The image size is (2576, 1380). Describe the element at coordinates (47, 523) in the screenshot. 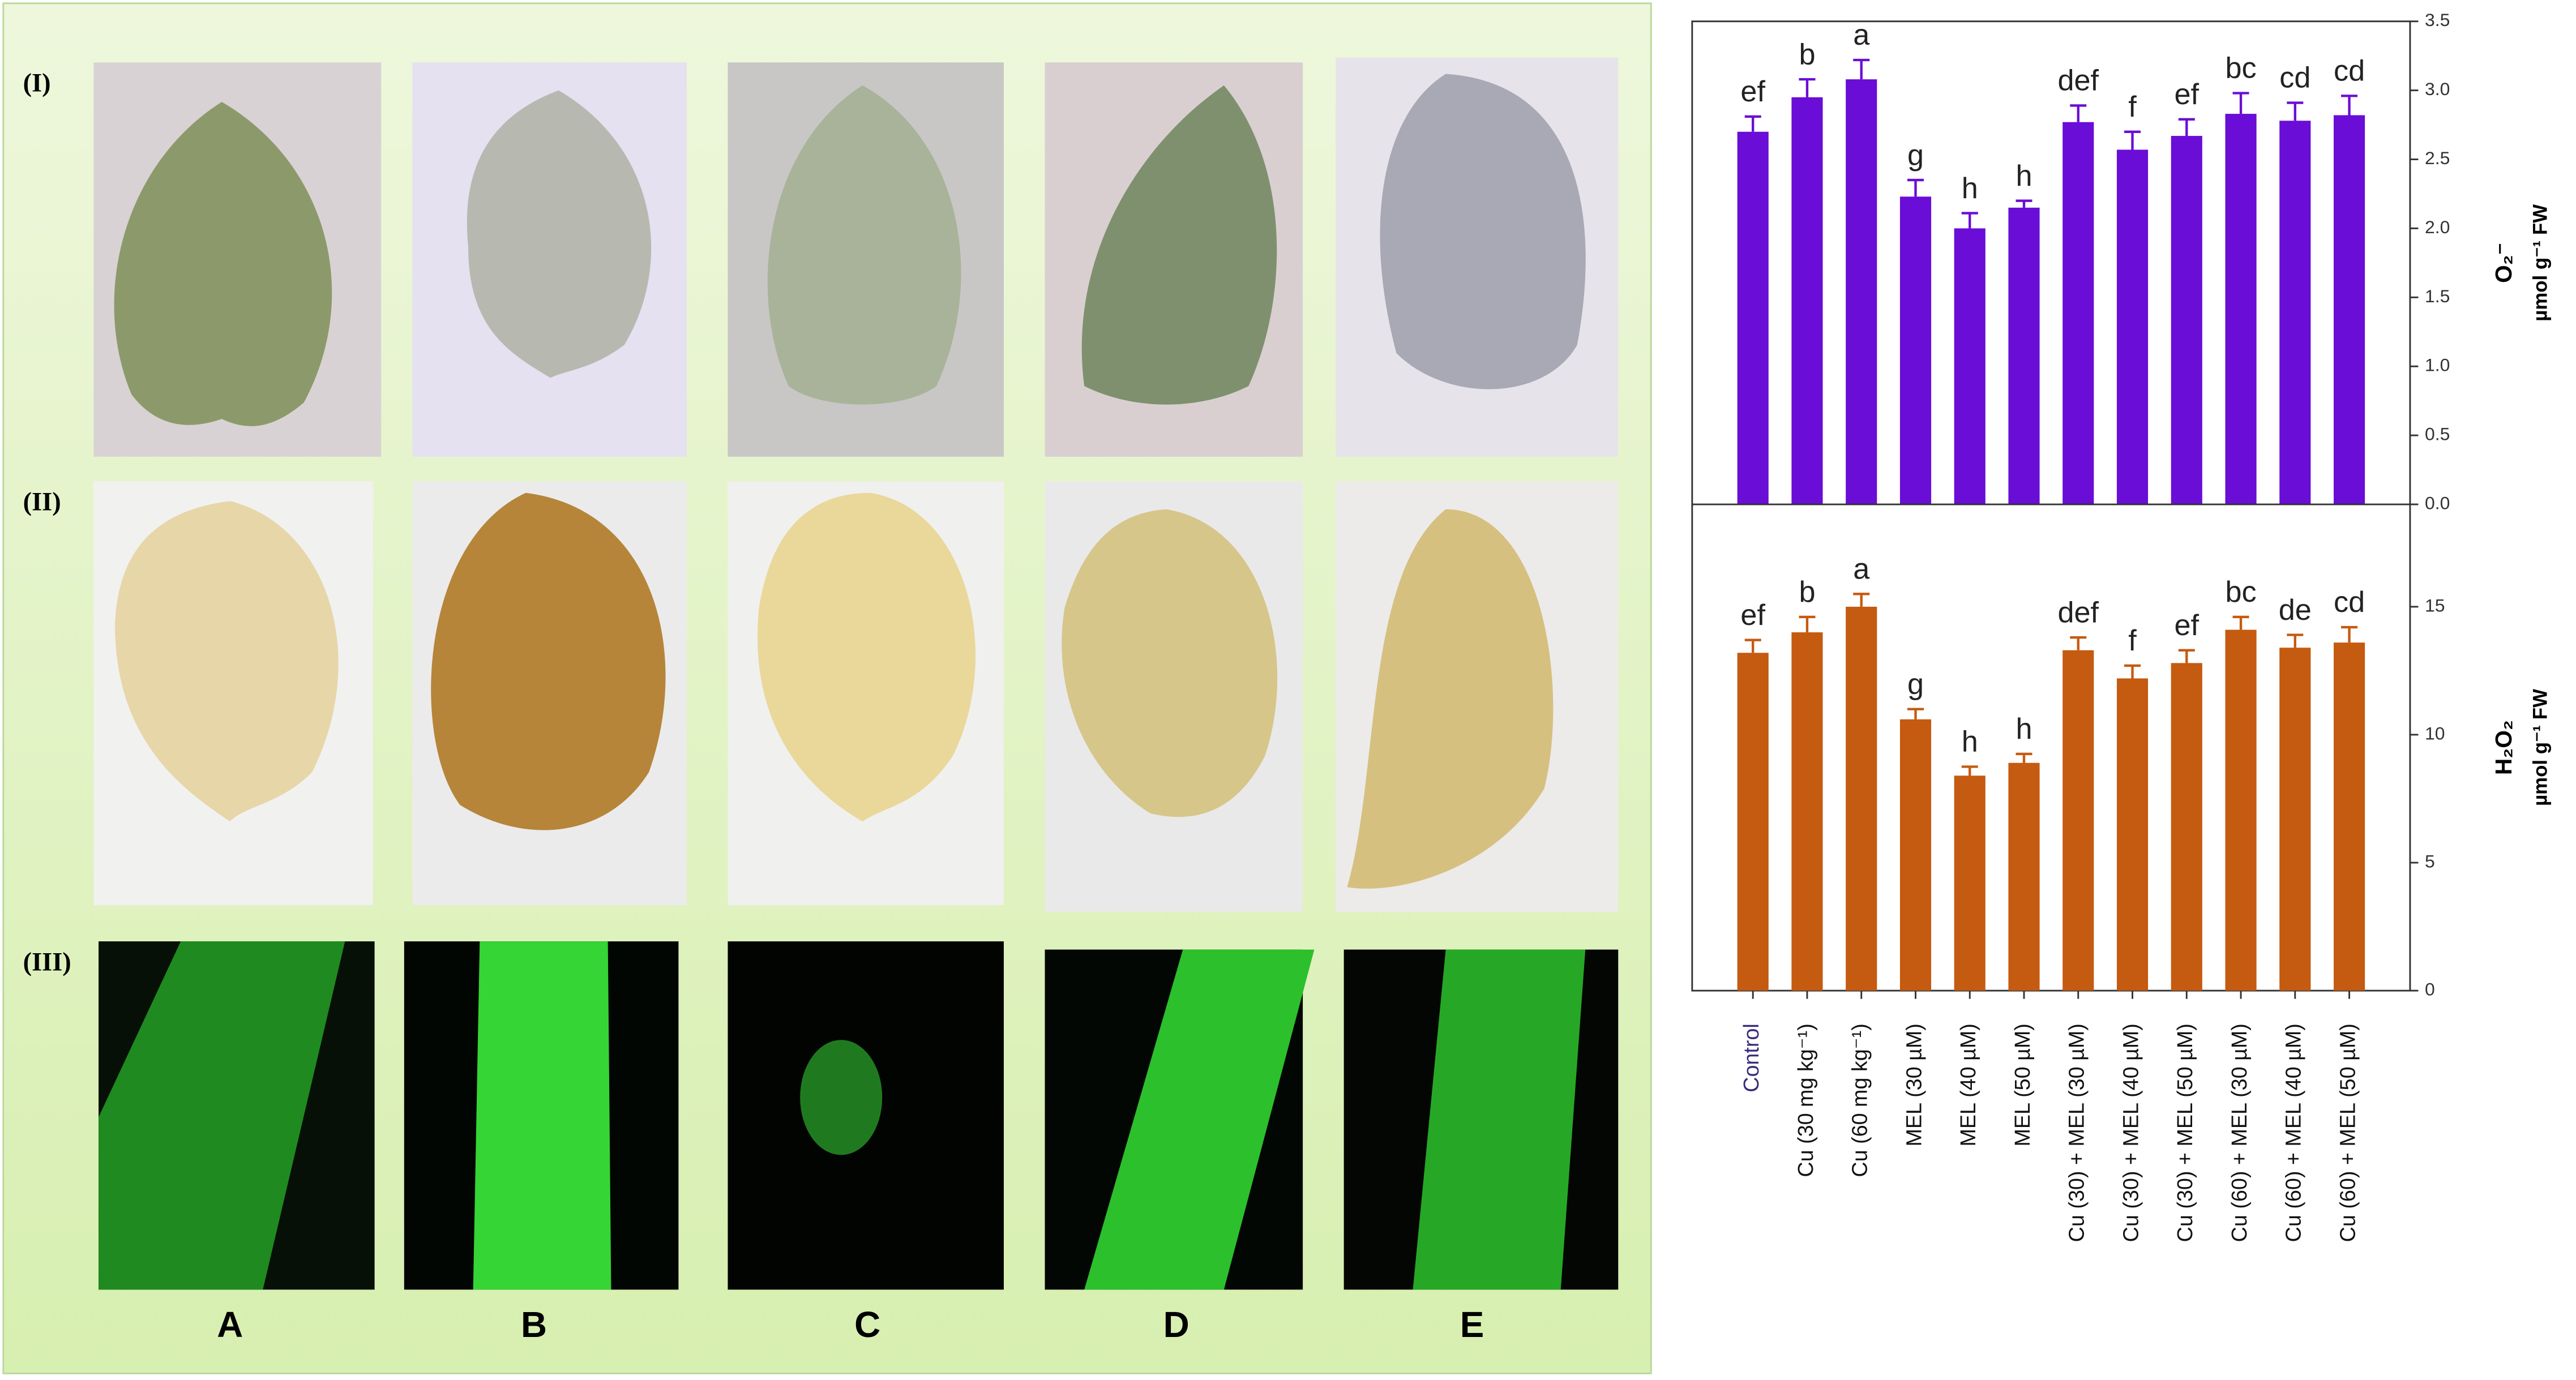

I see `panel-labels: (I) (II) (III)` at that location.